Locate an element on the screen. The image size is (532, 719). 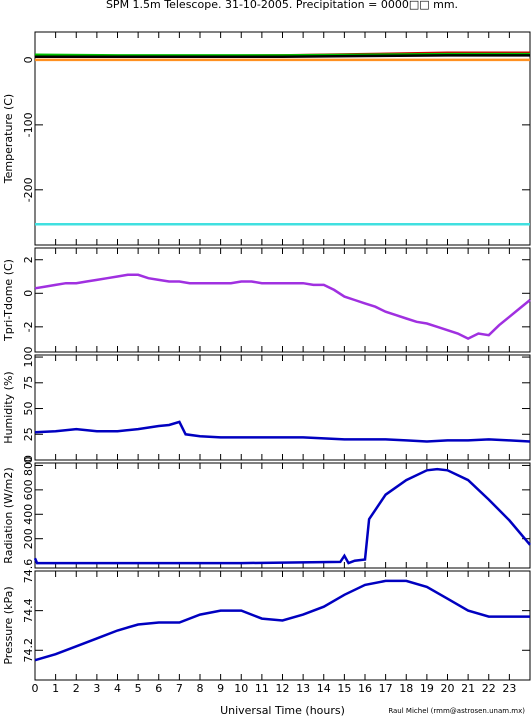
y-tick-label: -200 is located at coordinates (28, 189).